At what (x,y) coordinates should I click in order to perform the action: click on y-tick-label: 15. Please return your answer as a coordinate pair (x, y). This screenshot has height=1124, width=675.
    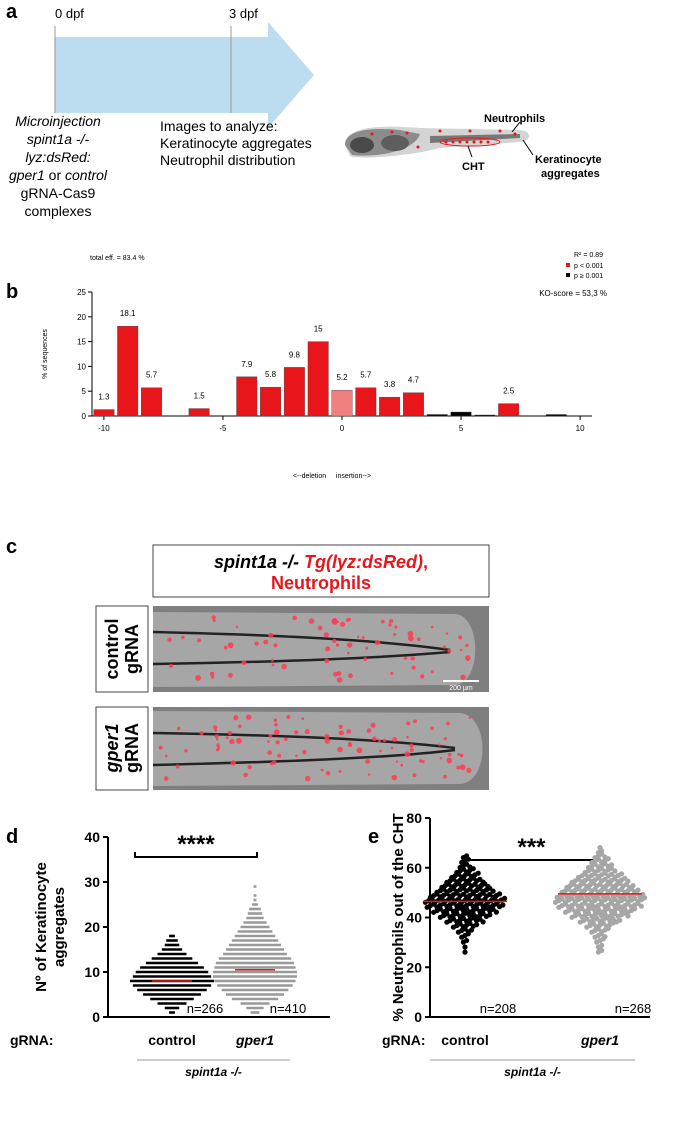
    Looking at the image, I should click on (81, 342).